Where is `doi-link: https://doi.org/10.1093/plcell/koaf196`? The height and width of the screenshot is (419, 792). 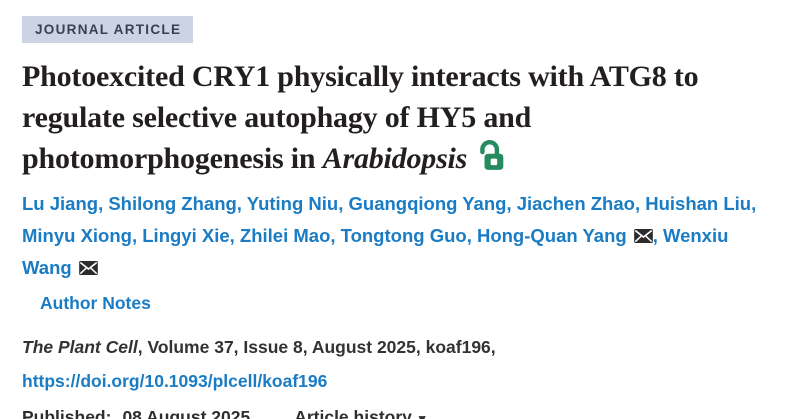
doi-link: https://doi.org/10.1093/plcell/koaf196 is located at coordinates (175, 381).